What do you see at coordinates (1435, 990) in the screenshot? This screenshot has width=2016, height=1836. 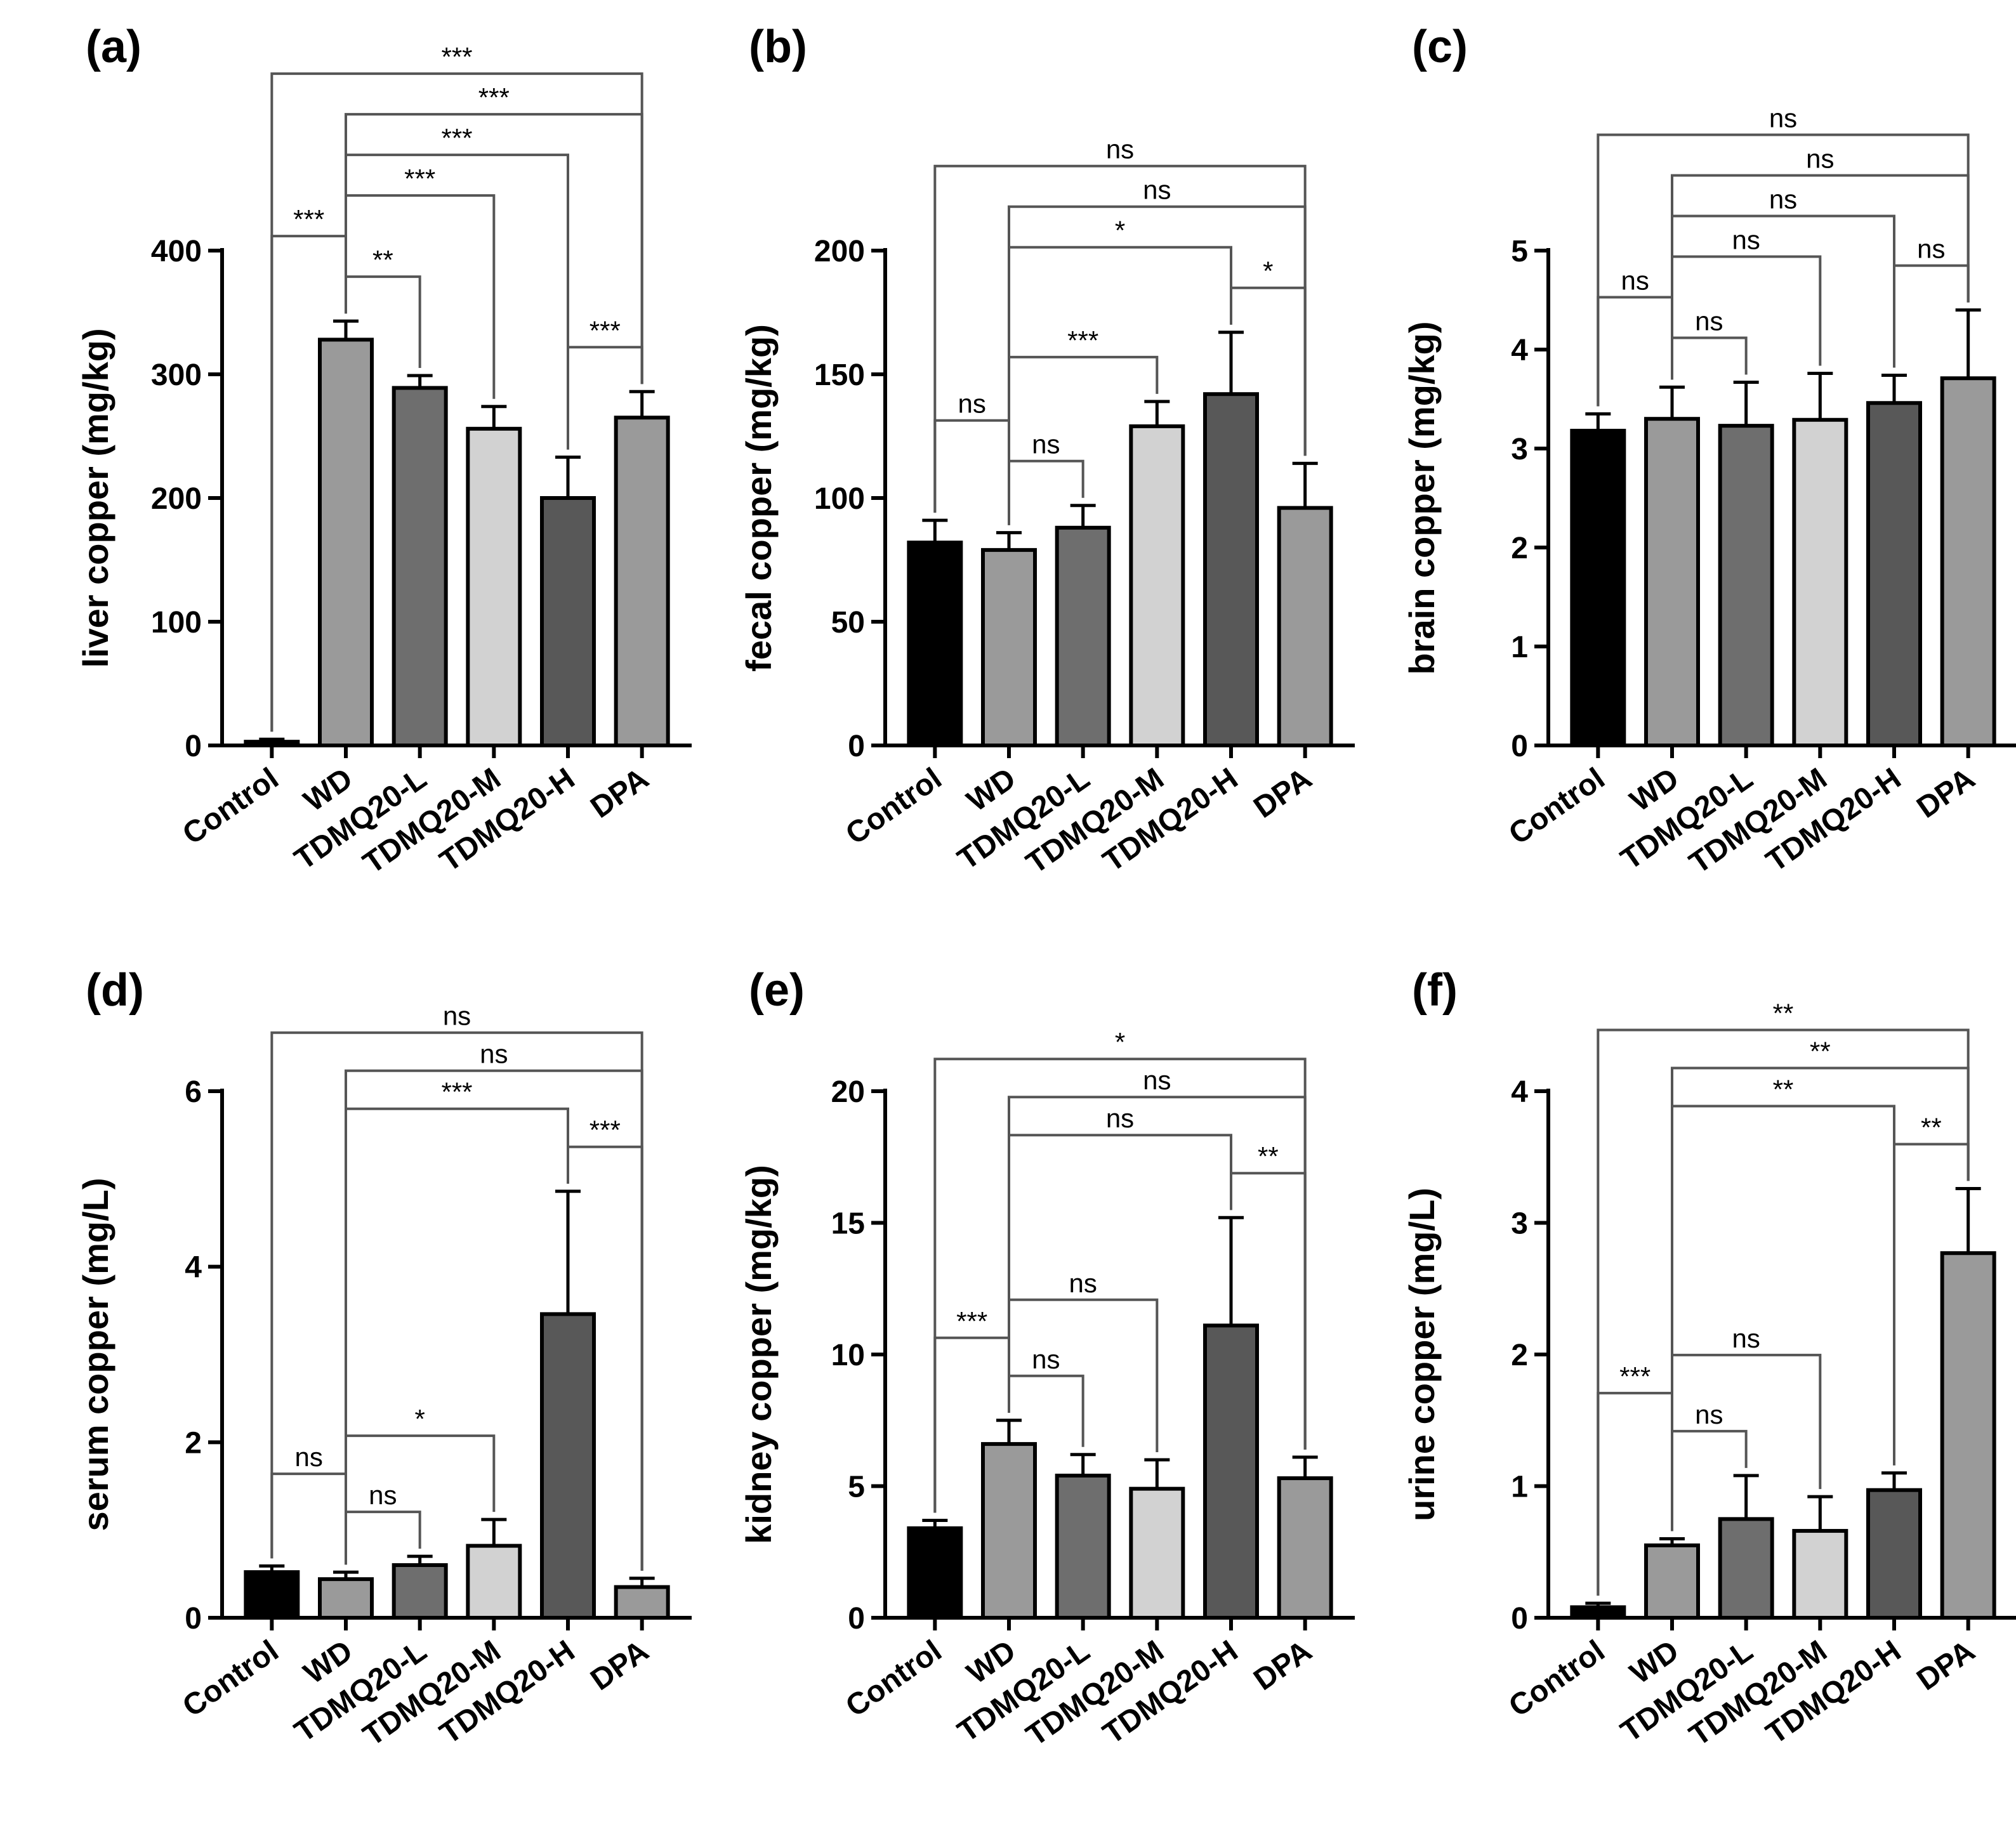 I see `panel-label: (f)` at bounding box center [1435, 990].